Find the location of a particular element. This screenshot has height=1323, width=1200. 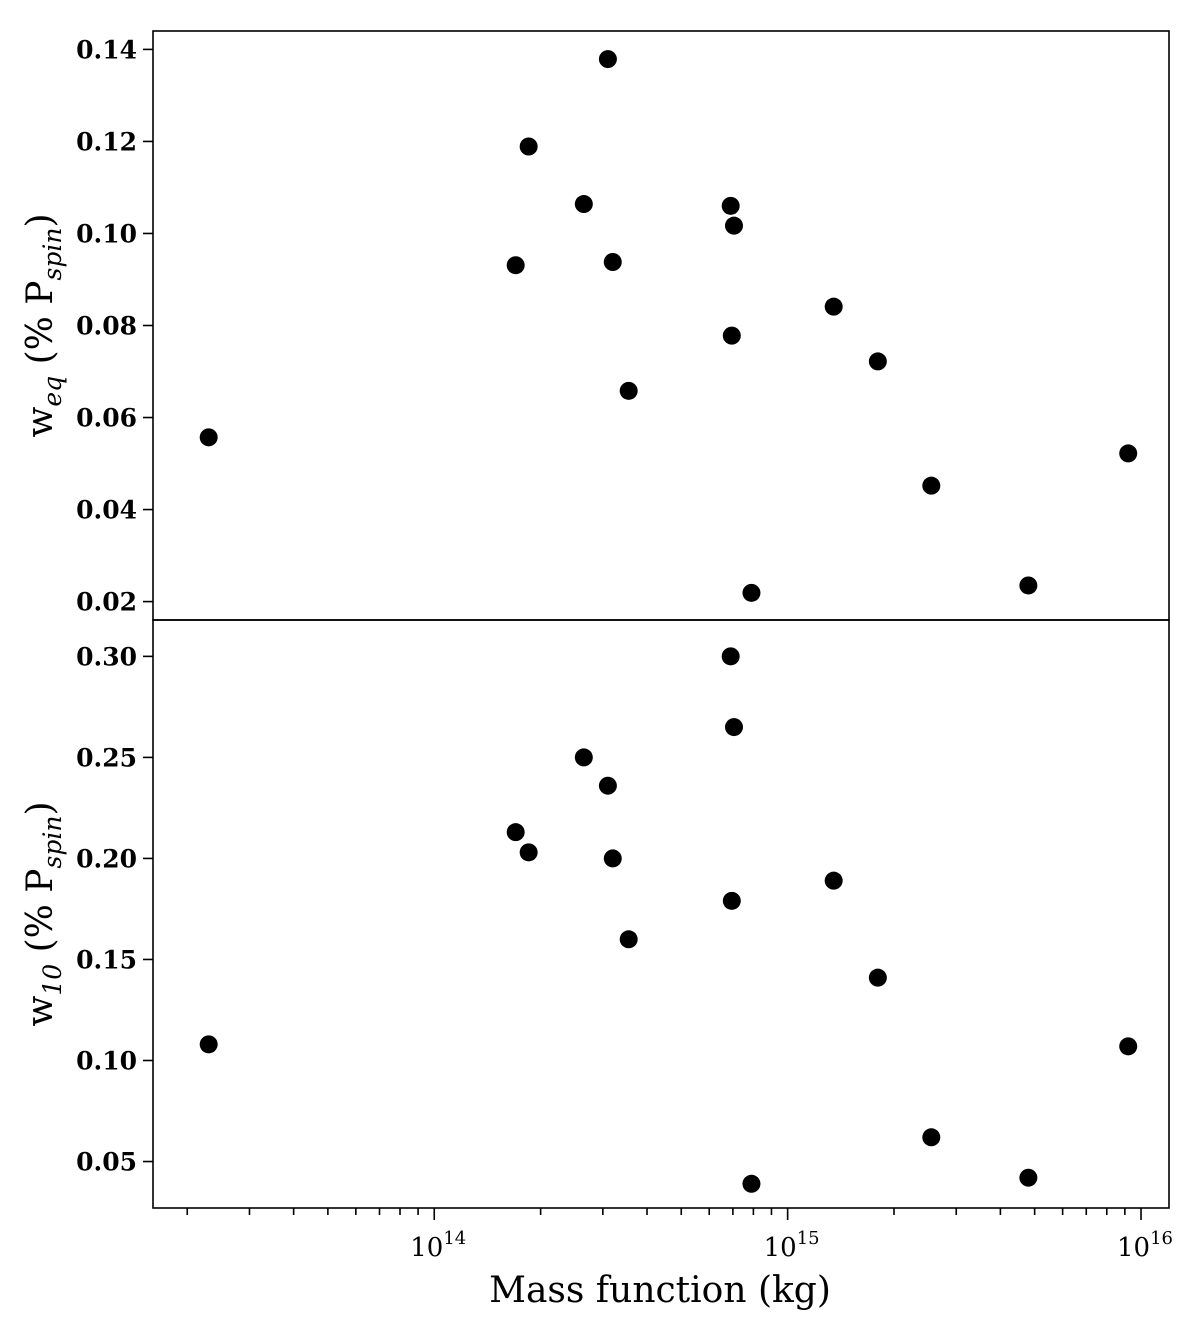

x-axis: 1014 1015 1016 is located at coordinates (679, 1235).